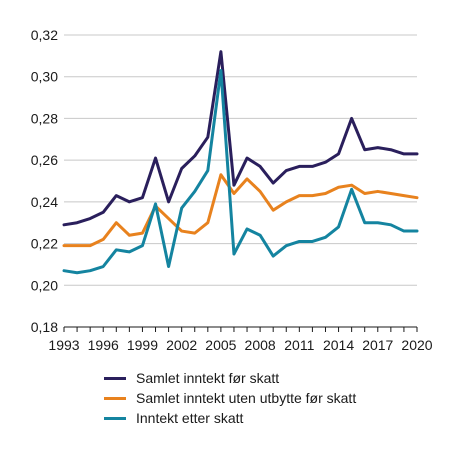 The image size is (460, 454). I want to click on legend-item-1: Samlet inntekt uten utbytte før skatt, so click(230, 398).